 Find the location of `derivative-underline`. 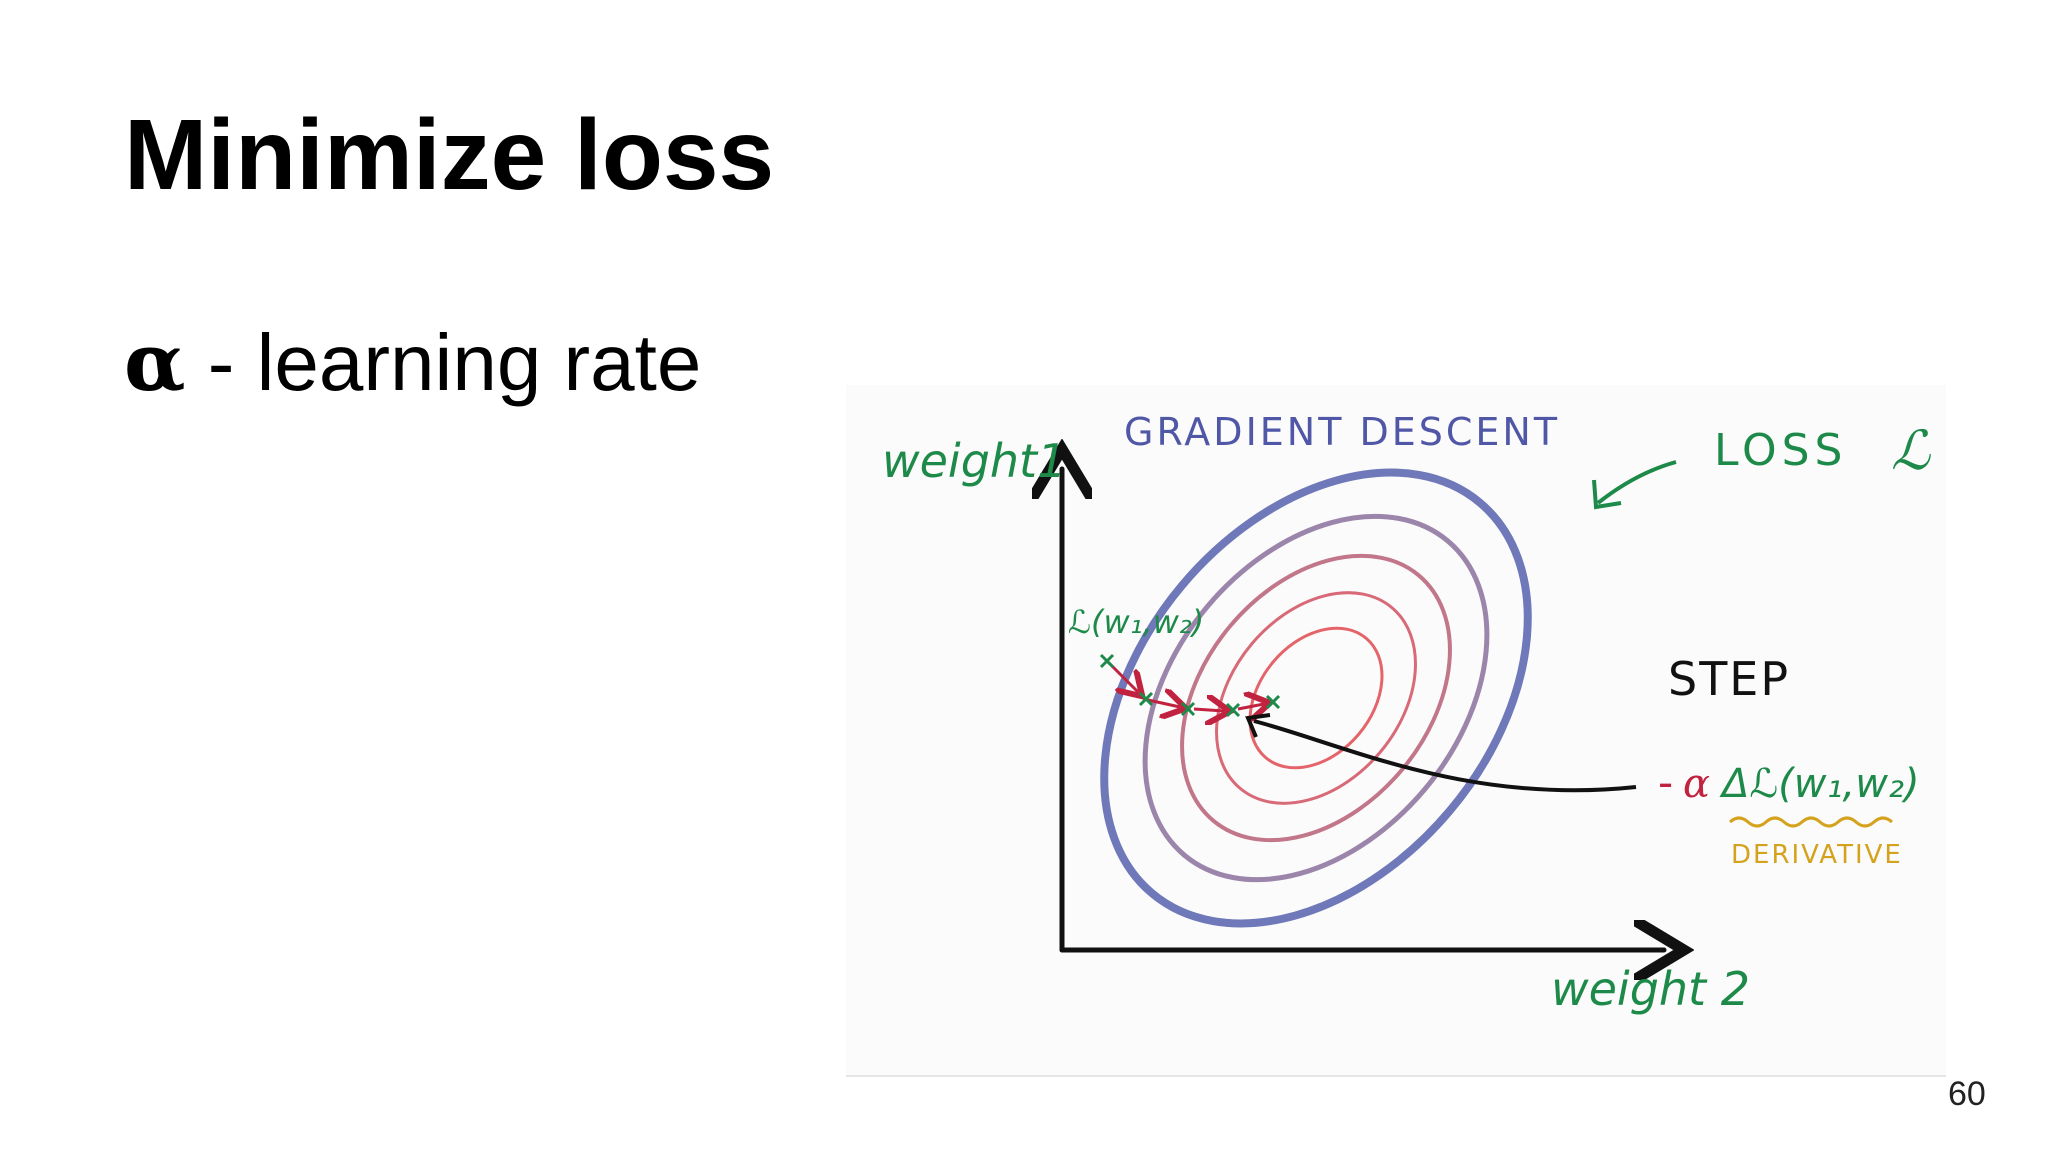

derivative-underline is located at coordinates (1811, 822).